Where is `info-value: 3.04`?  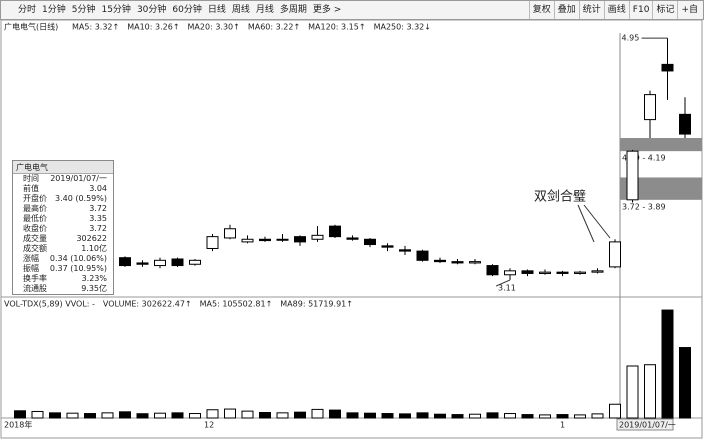
info-value: 3.04 is located at coordinates (98, 188).